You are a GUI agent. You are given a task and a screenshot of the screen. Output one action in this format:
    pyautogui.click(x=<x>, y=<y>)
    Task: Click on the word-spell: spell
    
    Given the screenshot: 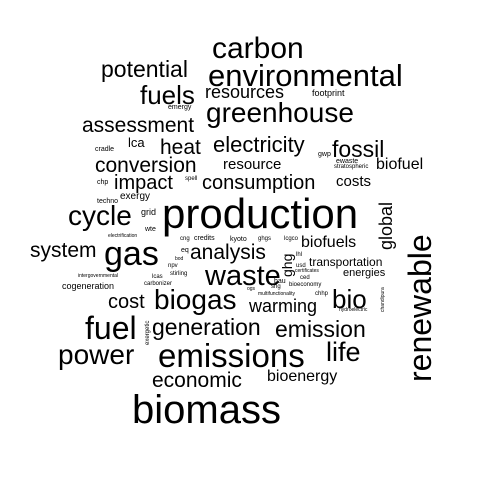 What is the action you would take?
    pyautogui.click(x=191, y=179)
    